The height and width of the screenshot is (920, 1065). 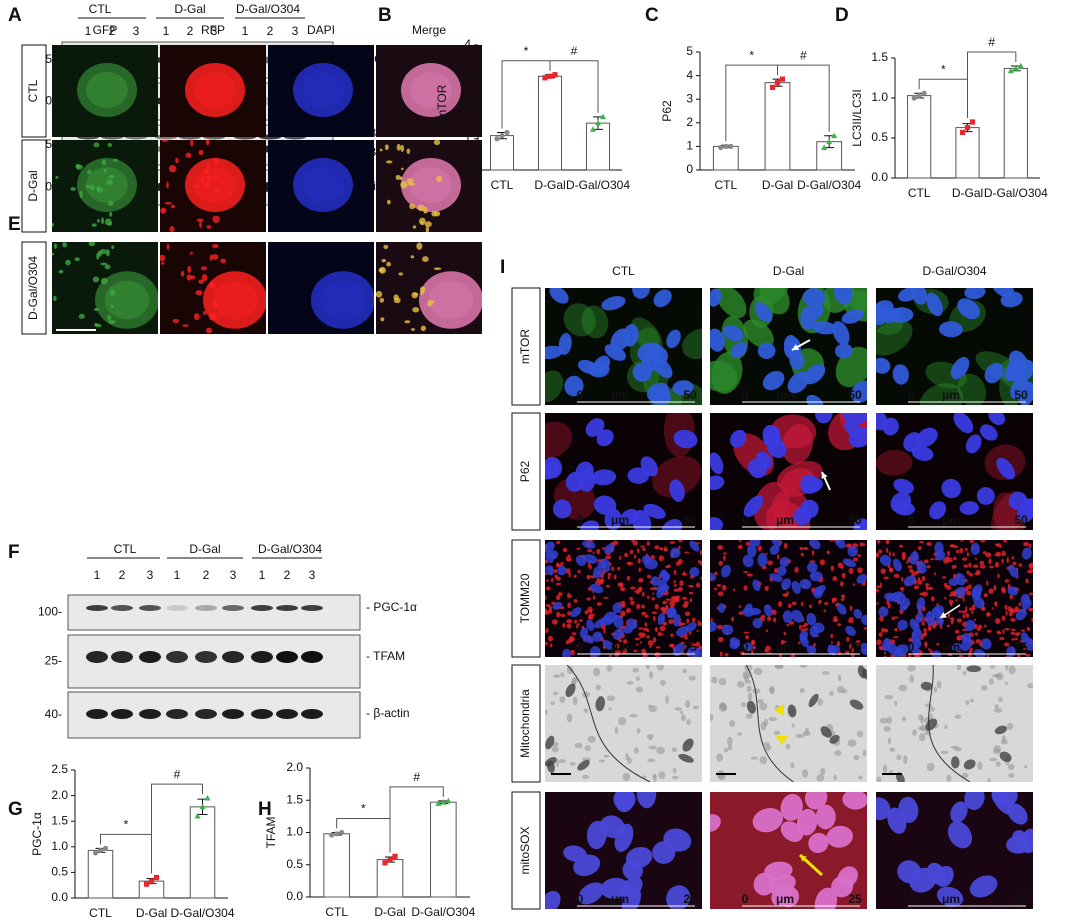 I want to click on row-label-box, so click(x=34, y=186).